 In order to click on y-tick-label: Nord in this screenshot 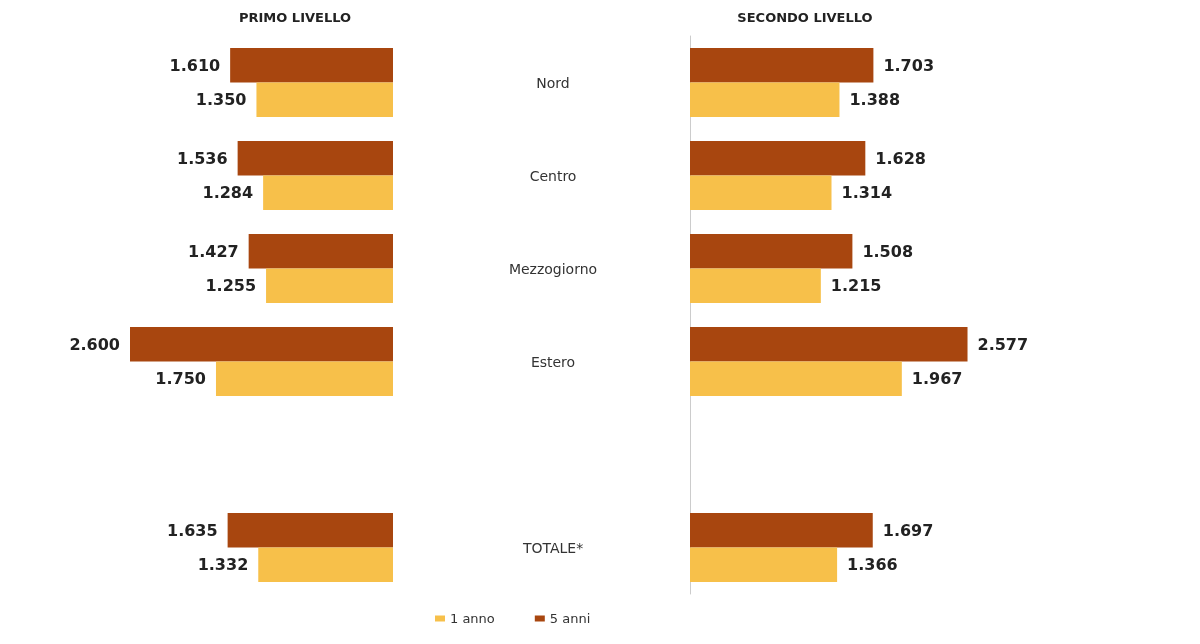, I will do `click(553, 82)`.